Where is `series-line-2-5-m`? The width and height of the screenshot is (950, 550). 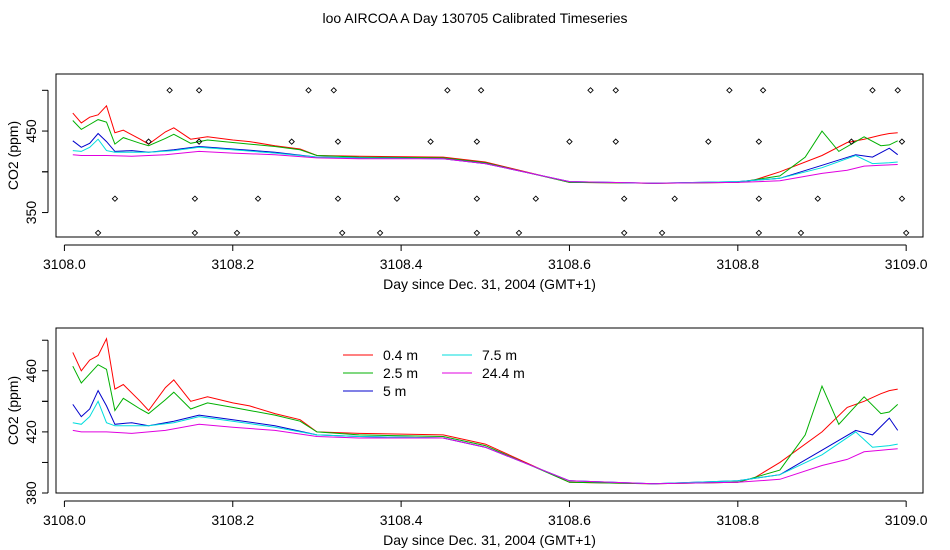 series-line-2-5-m is located at coordinates (485, 151).